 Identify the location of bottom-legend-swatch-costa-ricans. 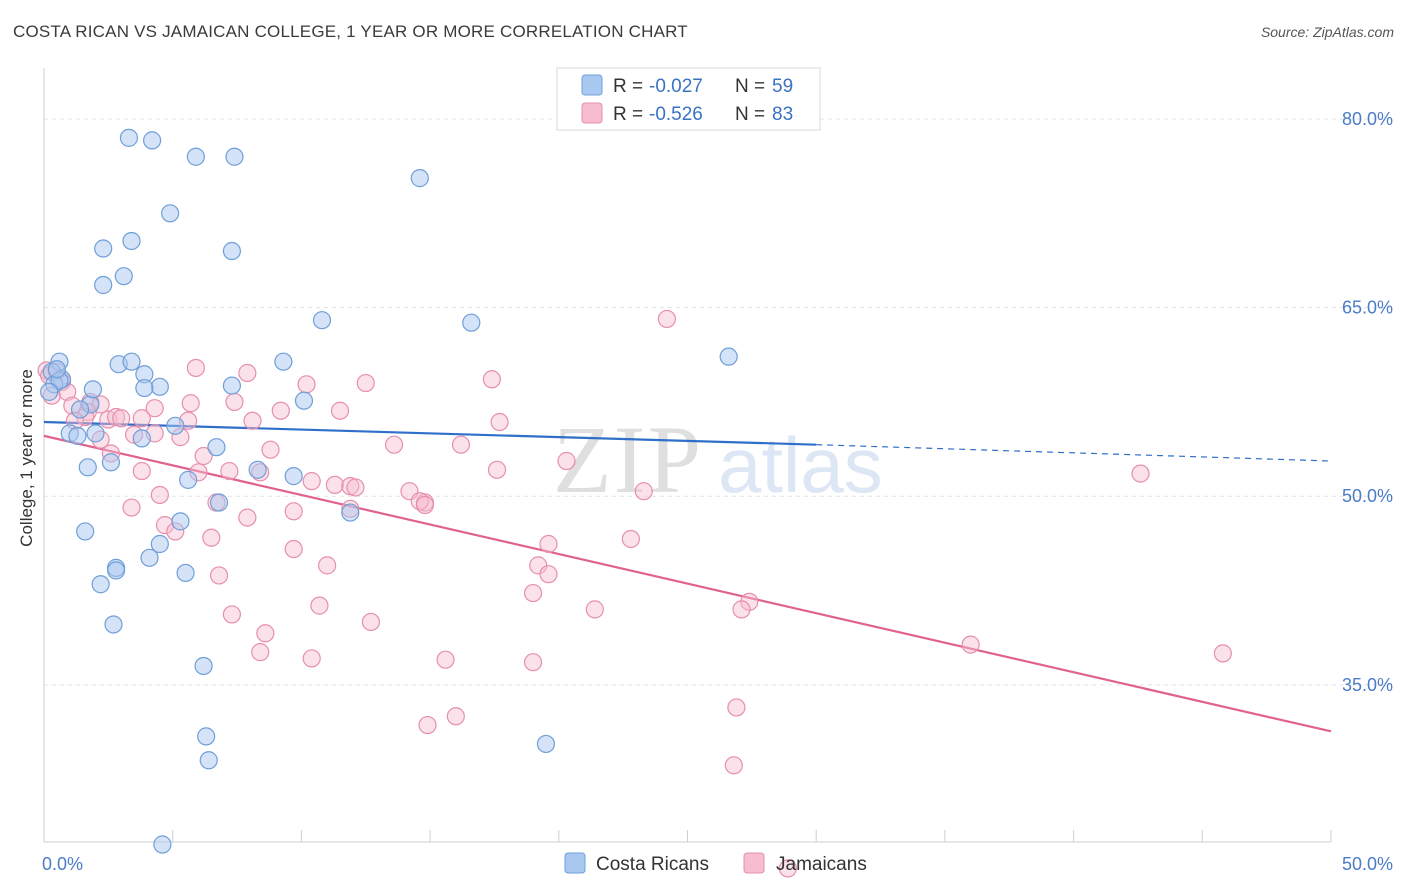
(575, 863).